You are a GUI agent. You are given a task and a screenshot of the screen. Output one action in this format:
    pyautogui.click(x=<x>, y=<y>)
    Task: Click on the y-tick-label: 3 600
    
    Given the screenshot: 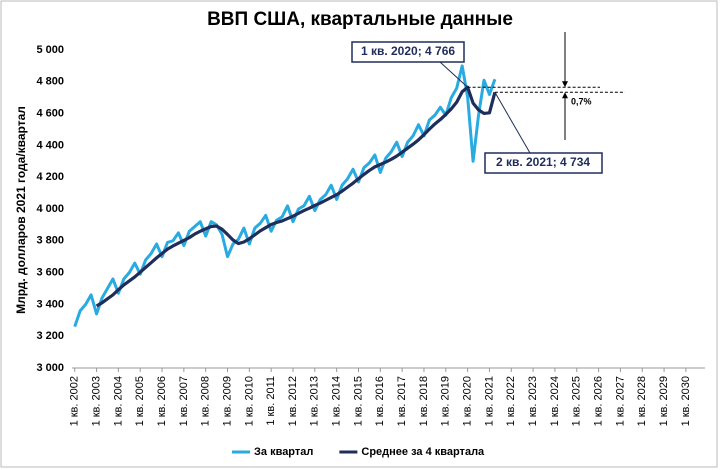 What is the action you would take?
    pyautogui.click(x=50, y=273)
    